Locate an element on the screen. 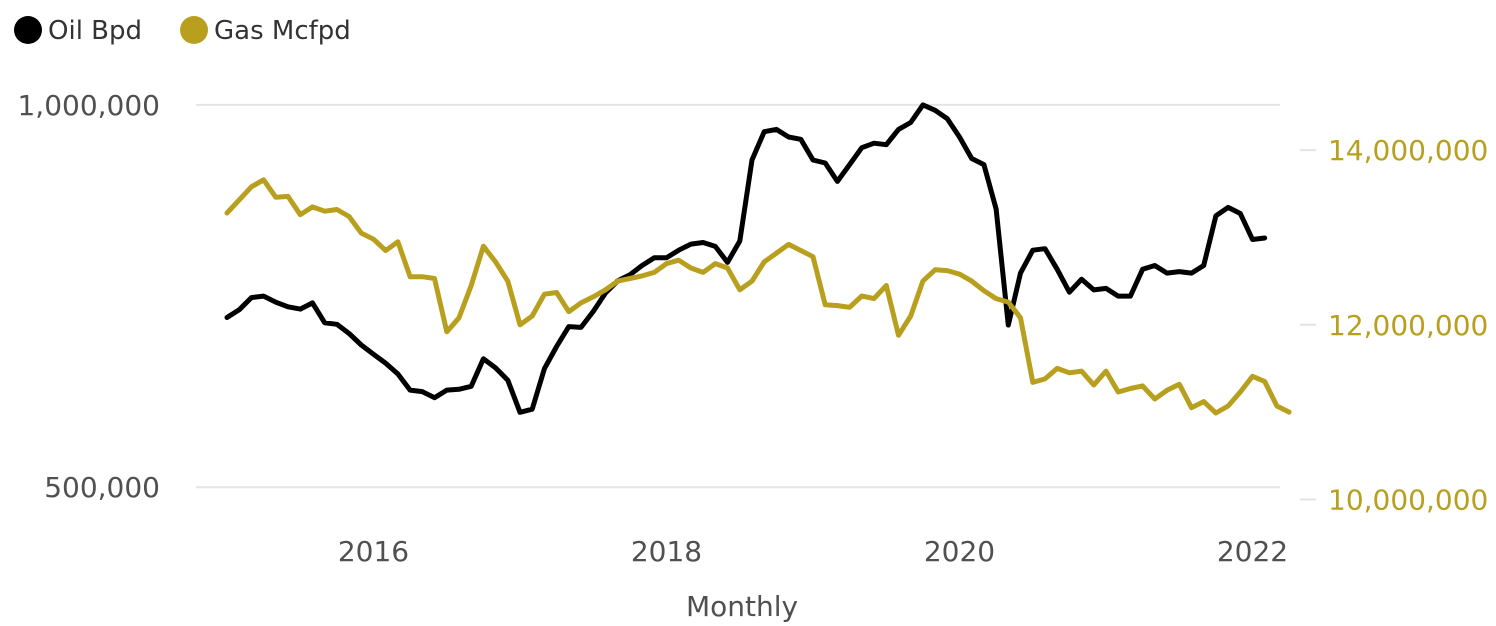  x-axis-title: Monthly is located at coordinates (742, 606).